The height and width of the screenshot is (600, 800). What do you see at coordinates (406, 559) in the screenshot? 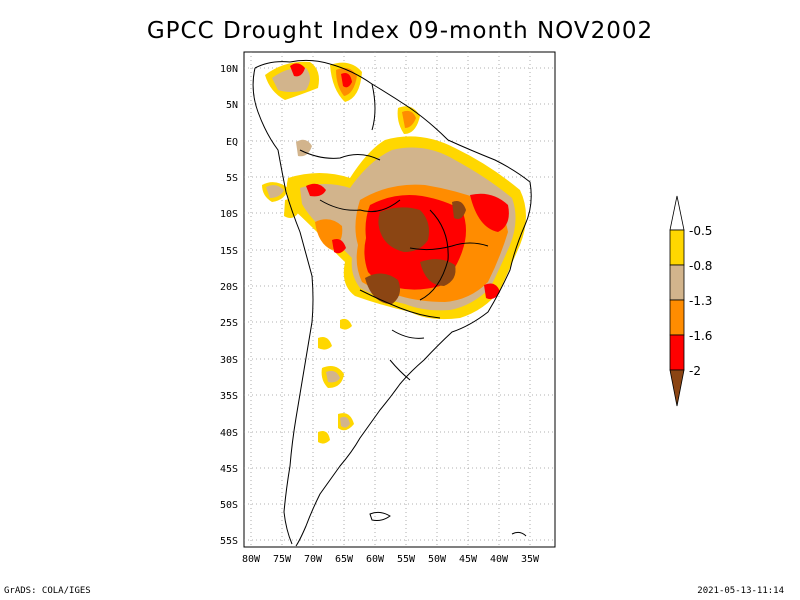
I see `lon-label: 55W` at bounding box center [406, 559].